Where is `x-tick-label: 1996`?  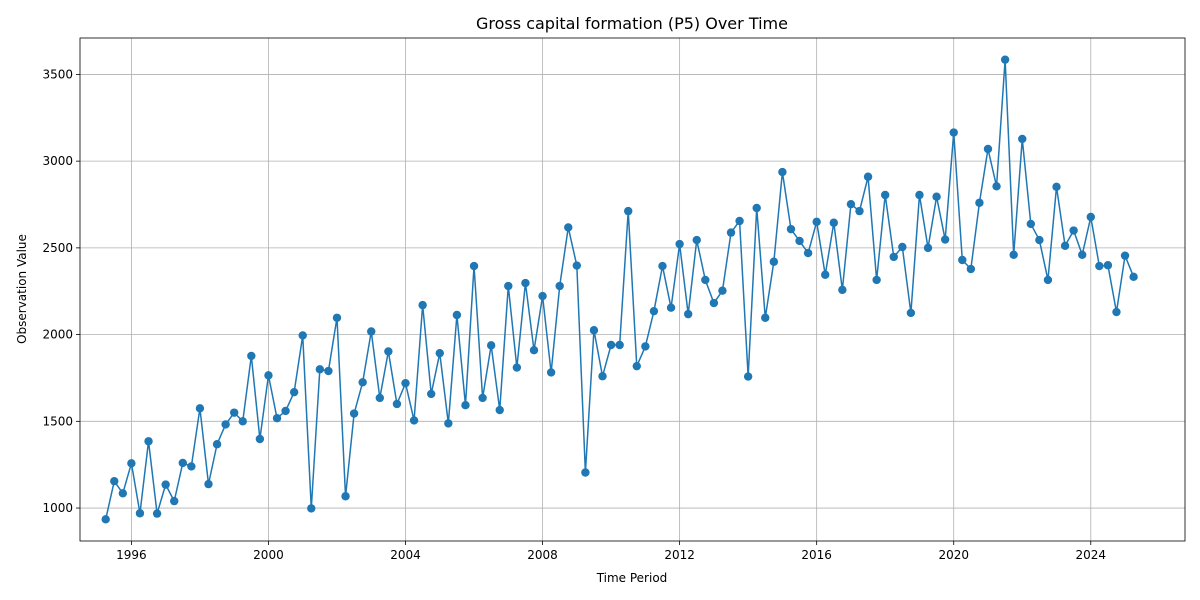
x-tick-label: 1996 is located at coordinates (131, 555).